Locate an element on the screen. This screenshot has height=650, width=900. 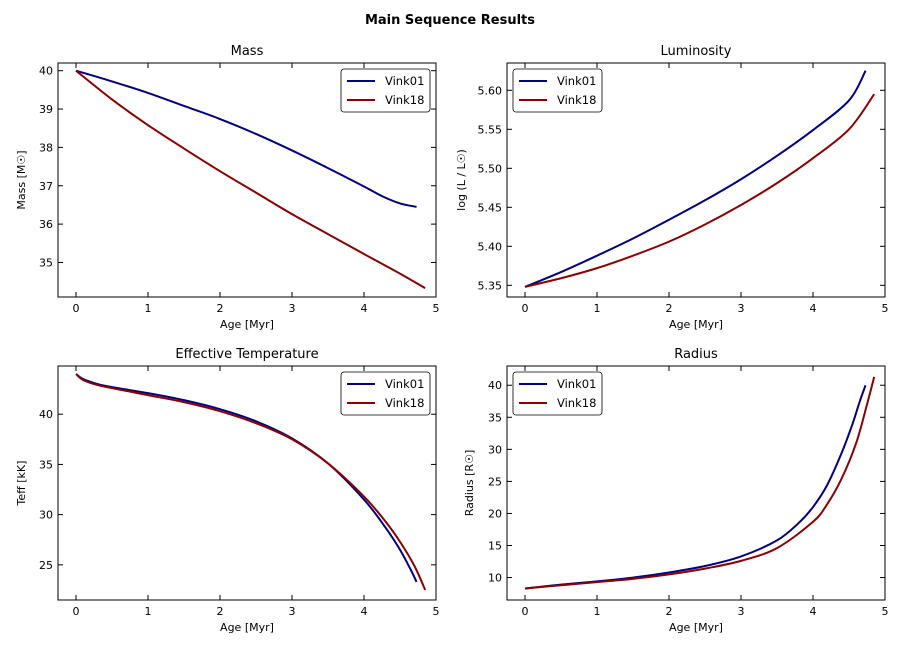
lum-xtick-label: 5 is located at coordinates (885, 308).